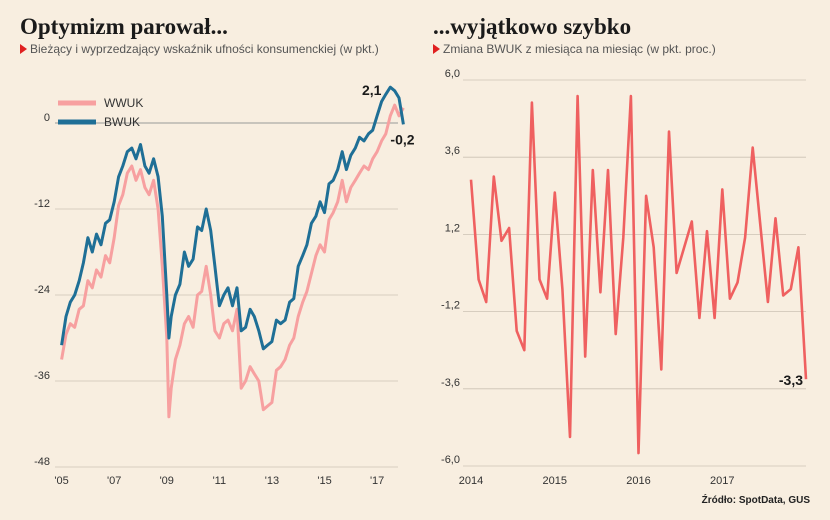 This screenshot has height=520, width=830. I want to click on source-note: Źródło: SpotData, GUS, so click(755, 500).